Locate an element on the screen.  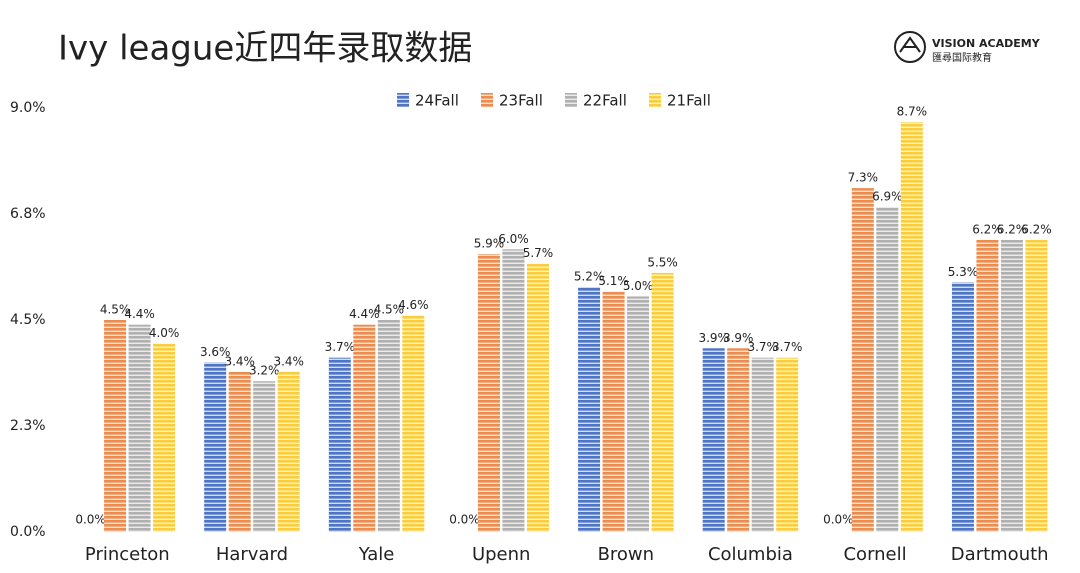
chart-title: Ivy league近四年录取数据 is located at coordinates (265, 49).